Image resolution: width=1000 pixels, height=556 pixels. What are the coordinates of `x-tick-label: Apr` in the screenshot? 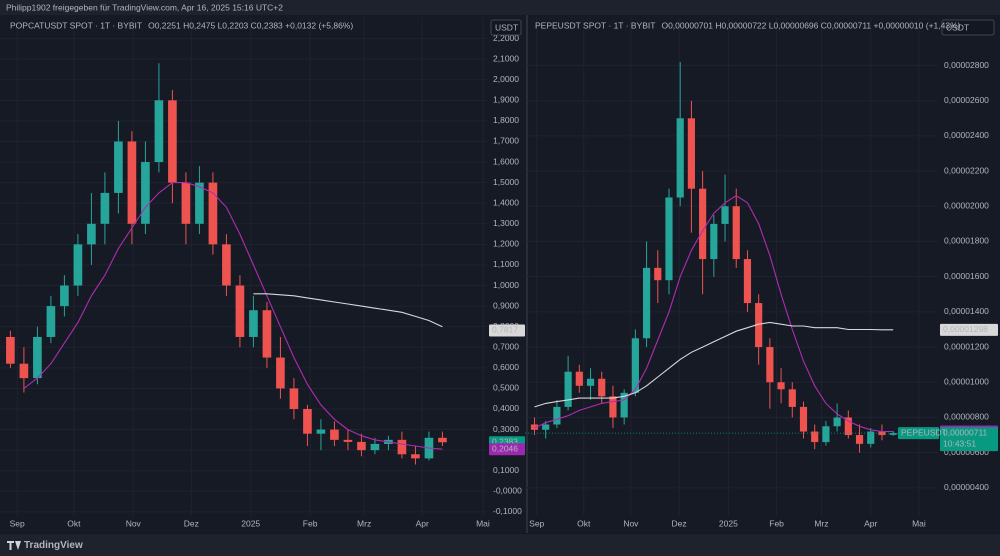 It's located at (422, 523).